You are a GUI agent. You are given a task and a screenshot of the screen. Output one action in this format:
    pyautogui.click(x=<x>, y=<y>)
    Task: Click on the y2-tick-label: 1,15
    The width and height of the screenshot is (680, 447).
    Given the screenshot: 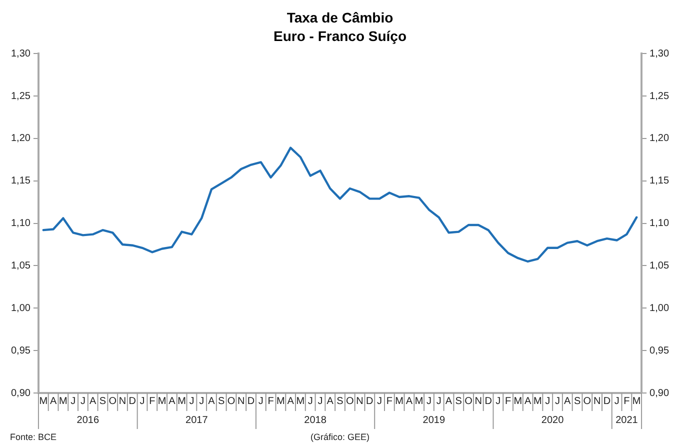 What is the action you would take?
    pyautogui.click(x=660, y=181)
    